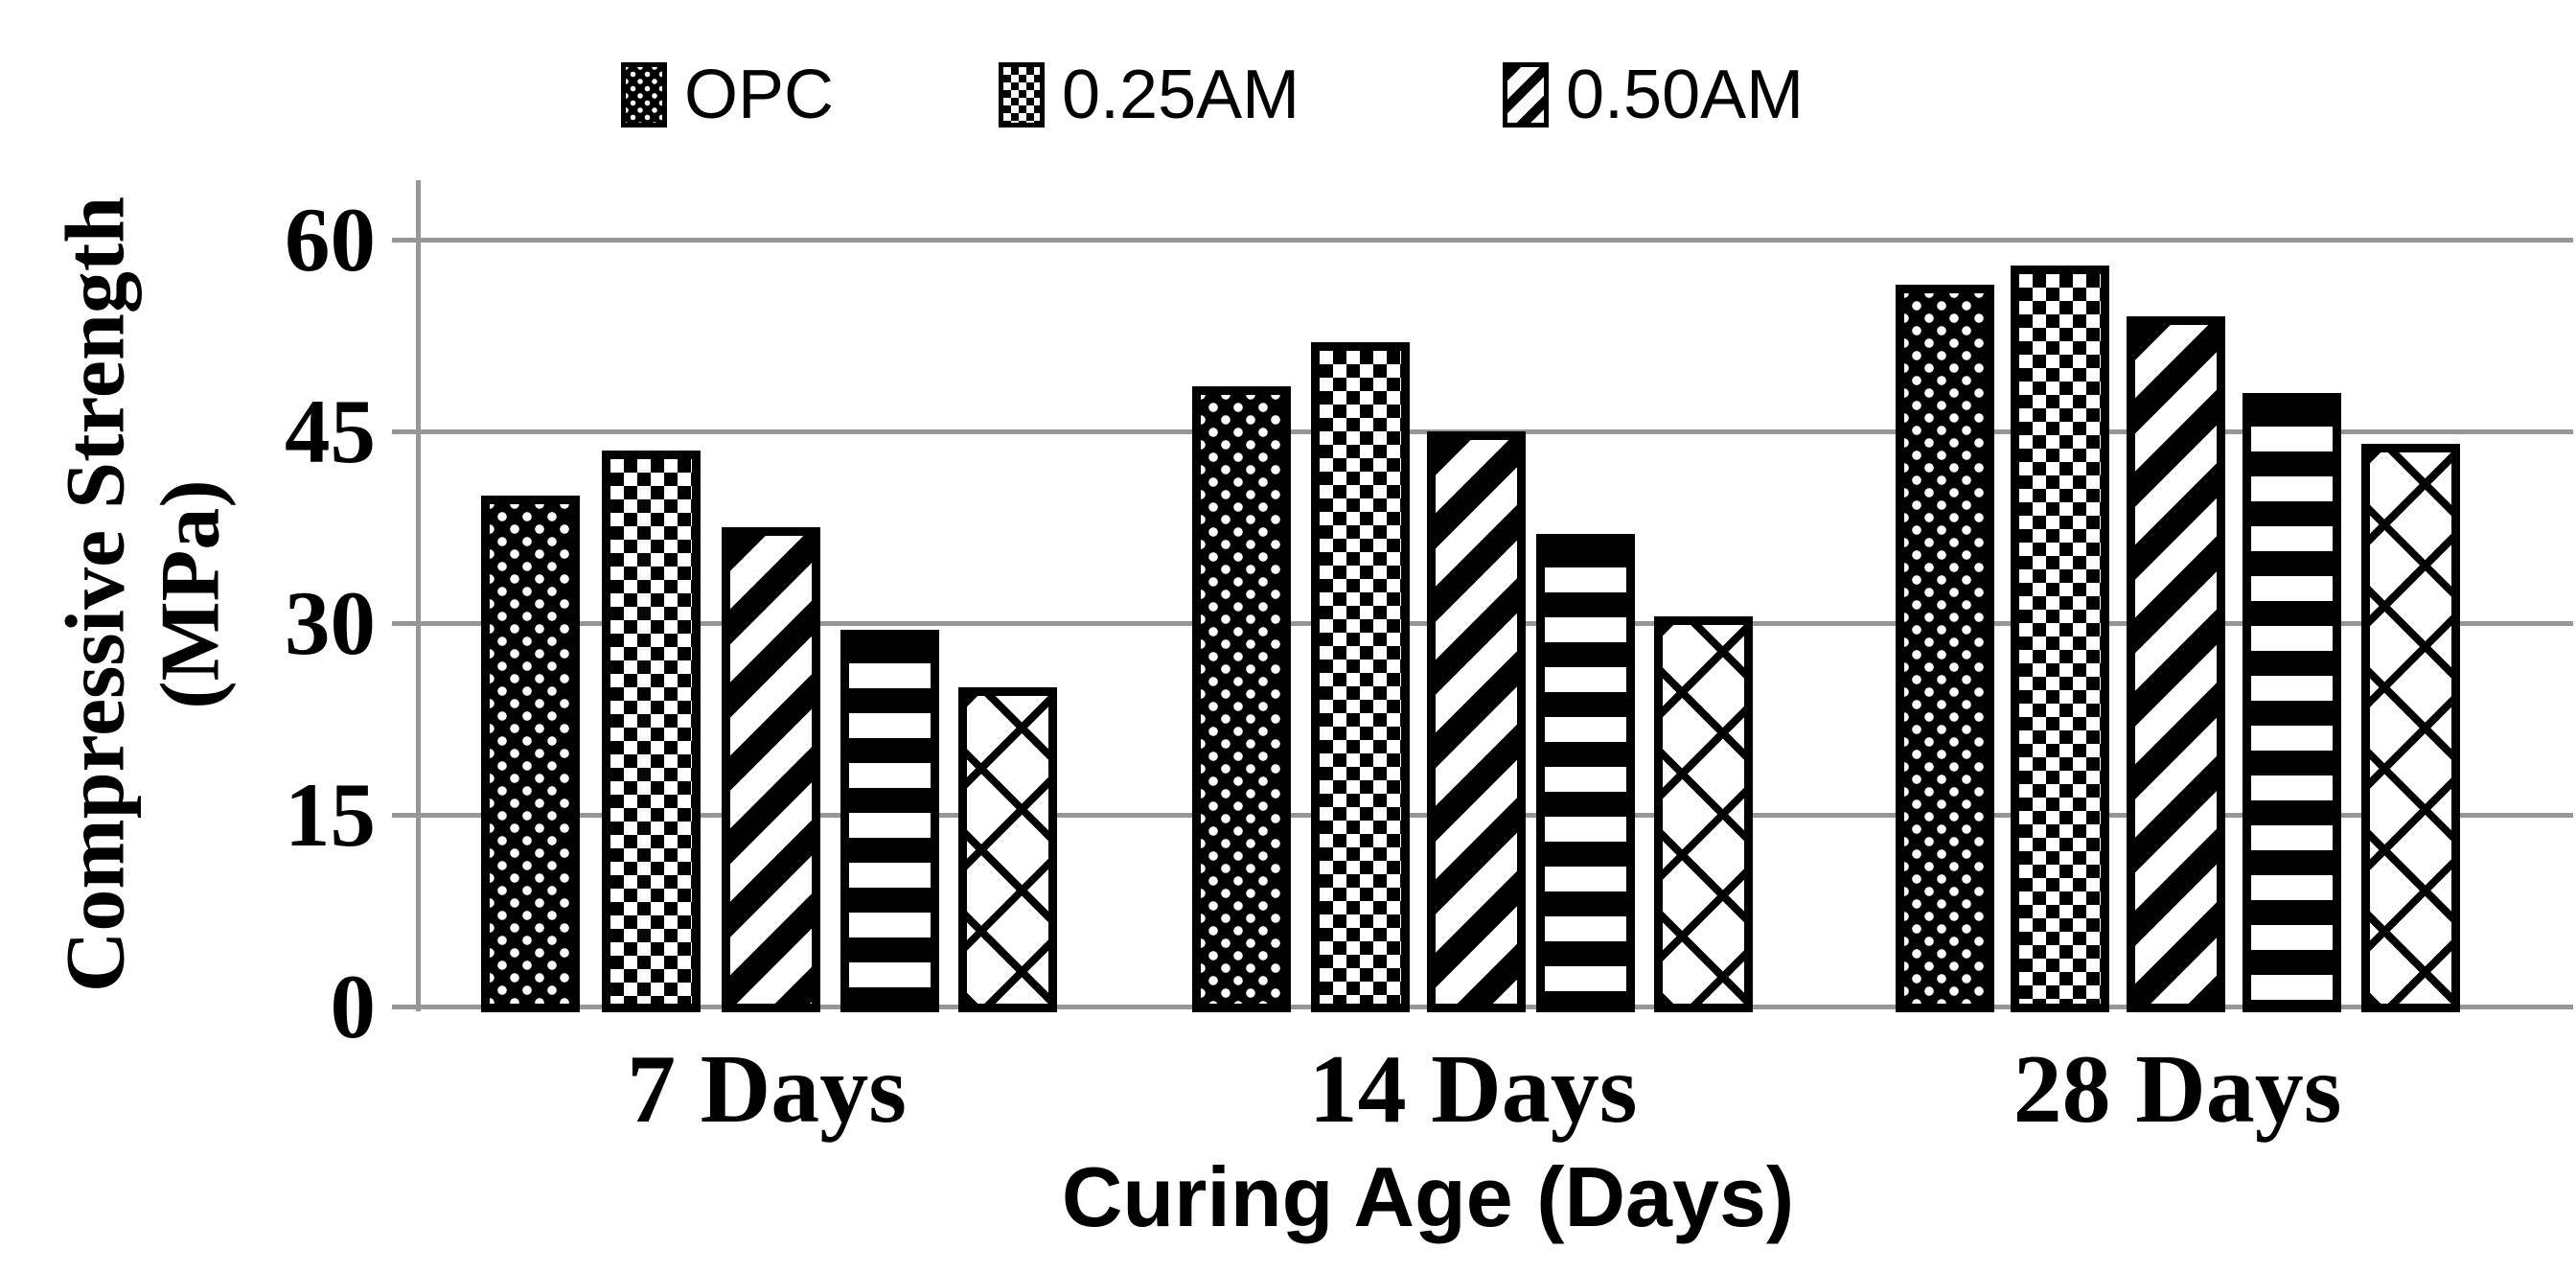 The image size is (2576, 1273). I want to click on legend-swatch-dots-on-black-icon, so click(644, 95).